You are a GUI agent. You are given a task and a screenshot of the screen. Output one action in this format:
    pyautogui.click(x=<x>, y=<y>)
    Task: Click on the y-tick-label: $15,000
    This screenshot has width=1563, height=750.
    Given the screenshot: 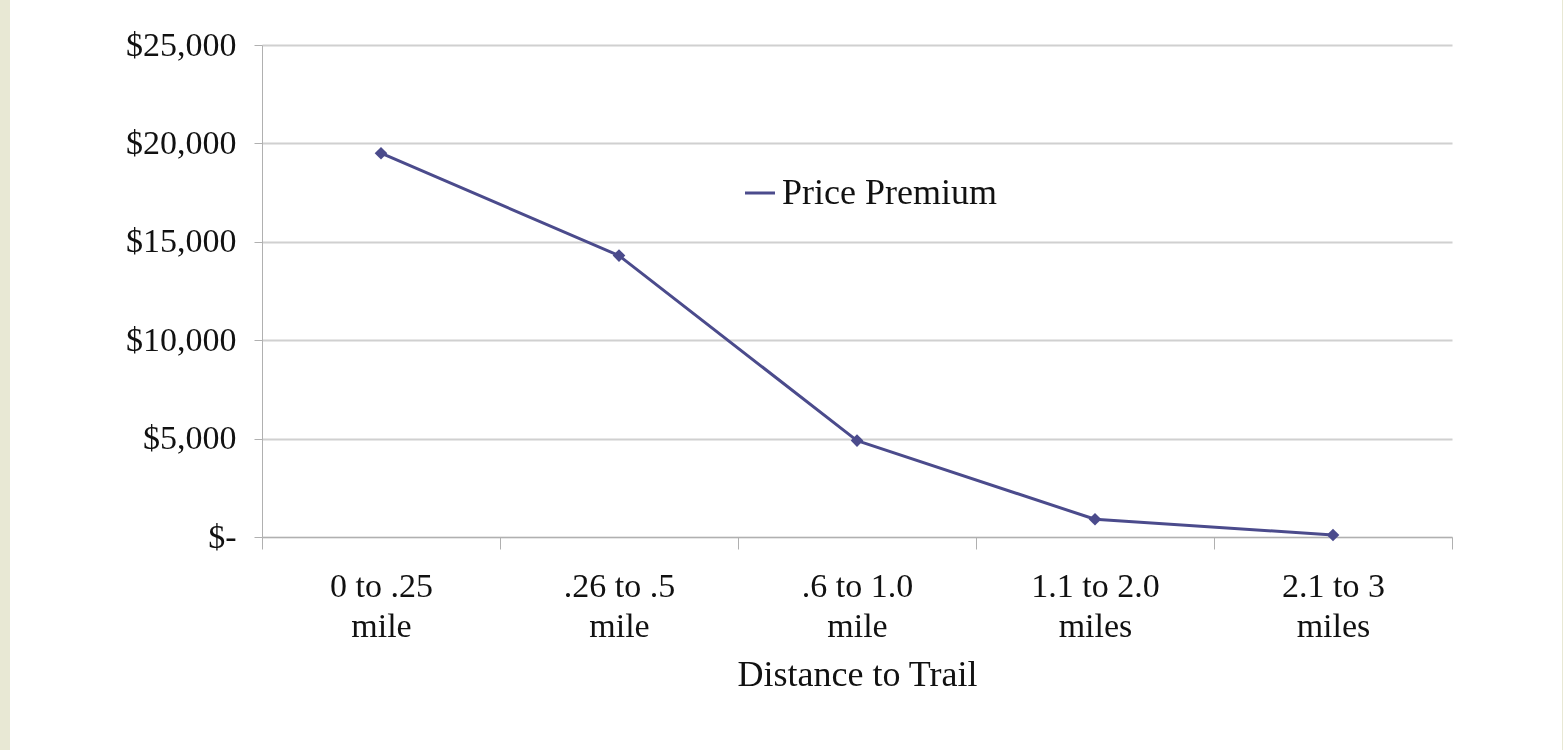 What is the action you would take?
    pyautogui.click(x=181, y=241)
    